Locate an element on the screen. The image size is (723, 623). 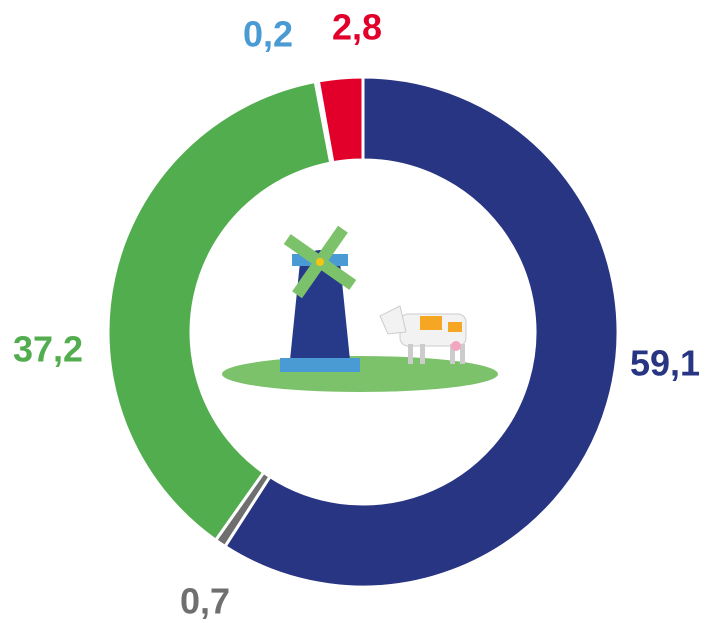
cow is located at coordinates (423, 334).